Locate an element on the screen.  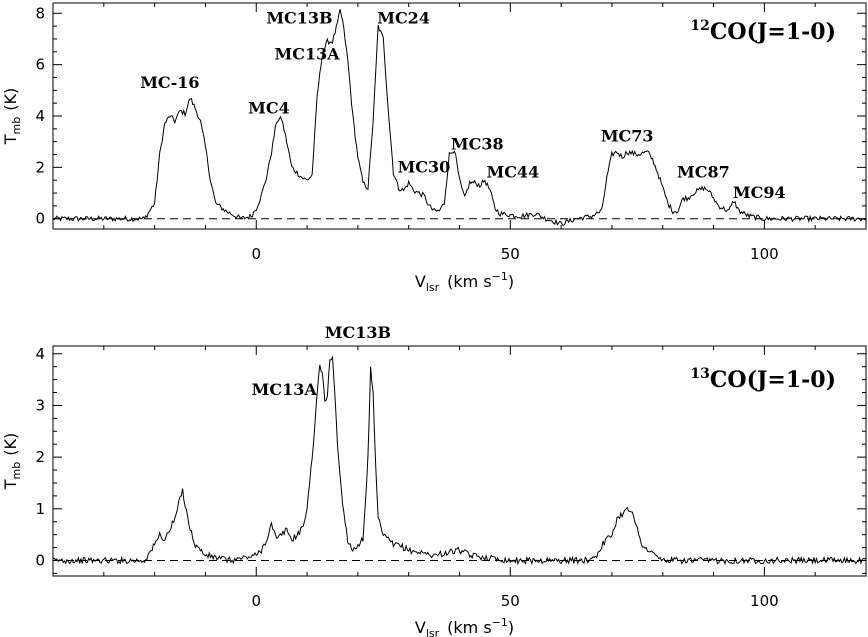
peak-label-mc38: MC38 is located at coordinates (477, 143).